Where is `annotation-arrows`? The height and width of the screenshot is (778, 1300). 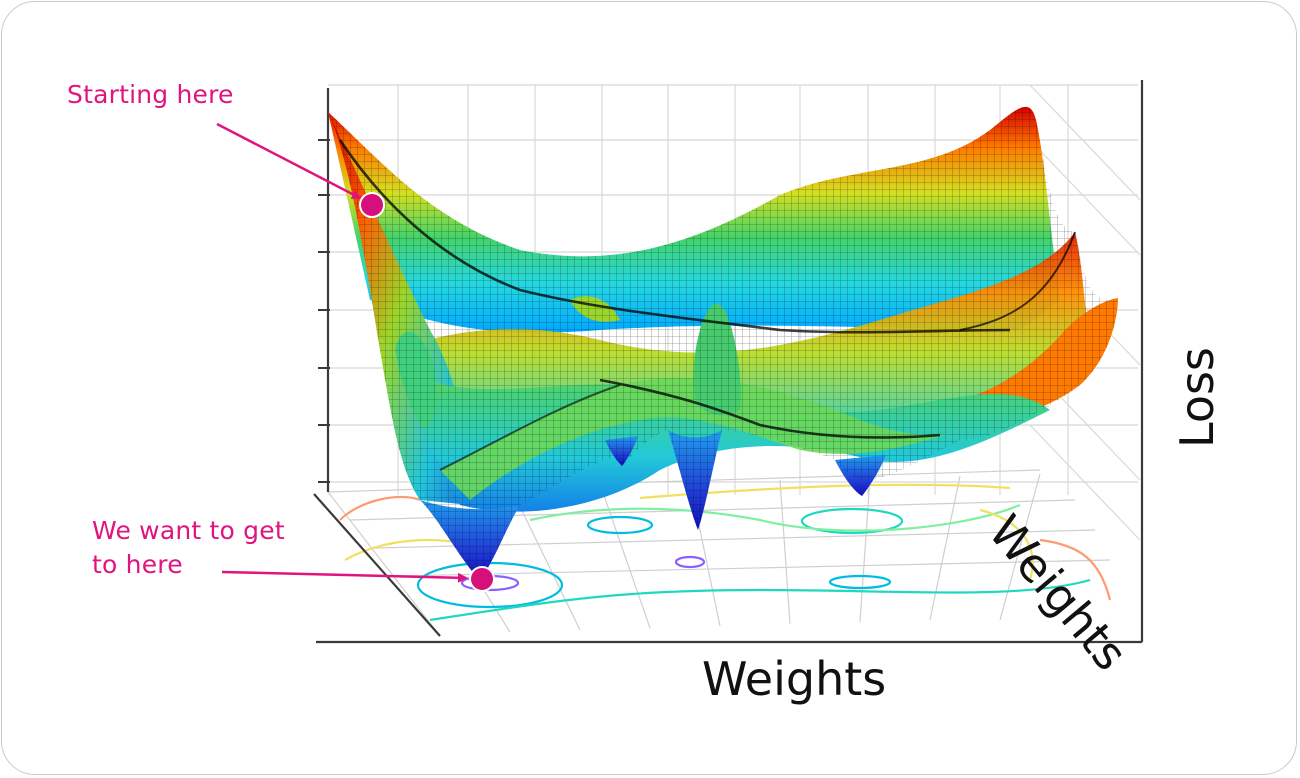 annotation-arrows is located at coordinates (342, 352).